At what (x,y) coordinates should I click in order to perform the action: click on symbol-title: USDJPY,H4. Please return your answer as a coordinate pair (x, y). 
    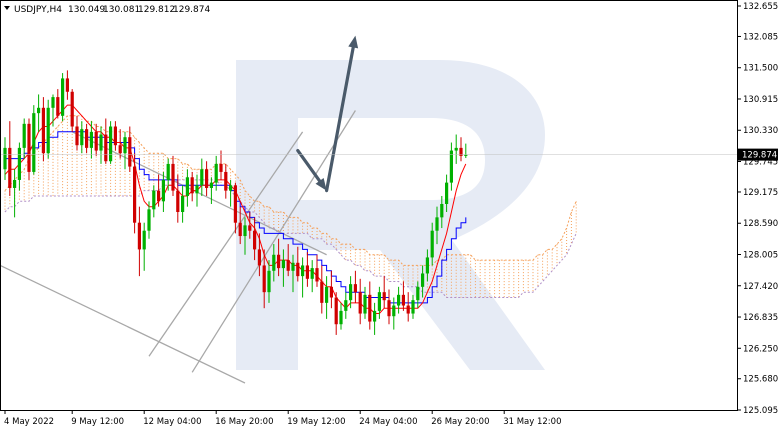
    Looking at the image, I should click on (38, 10).